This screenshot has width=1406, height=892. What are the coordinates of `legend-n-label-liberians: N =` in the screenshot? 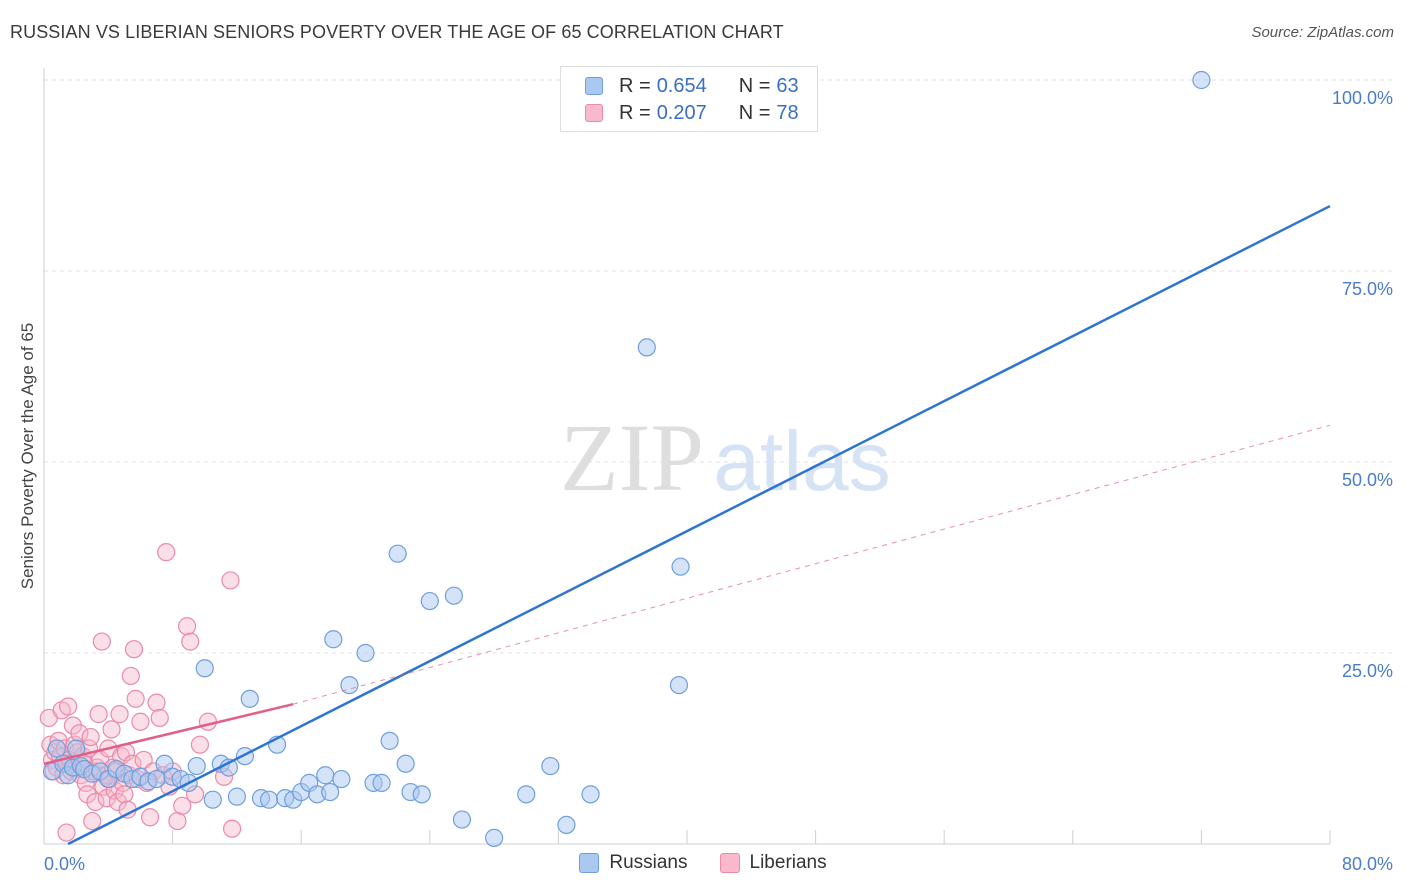 It's located at (754, 112).